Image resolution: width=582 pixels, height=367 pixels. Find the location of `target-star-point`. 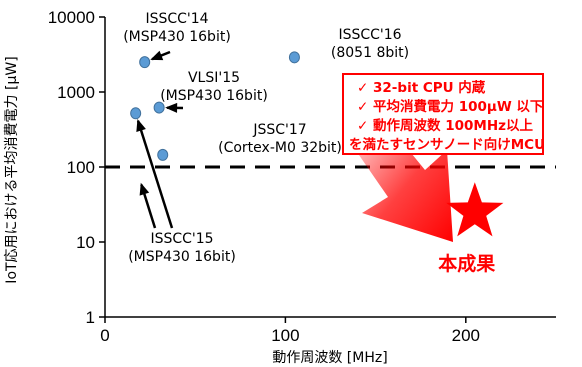

target-star-point is located at coordinates (475, 209).